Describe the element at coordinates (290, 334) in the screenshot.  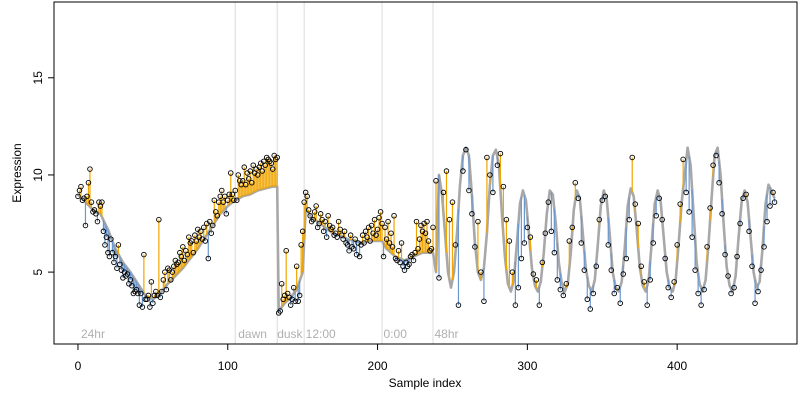
I see `segment-label: dusk` at that location.